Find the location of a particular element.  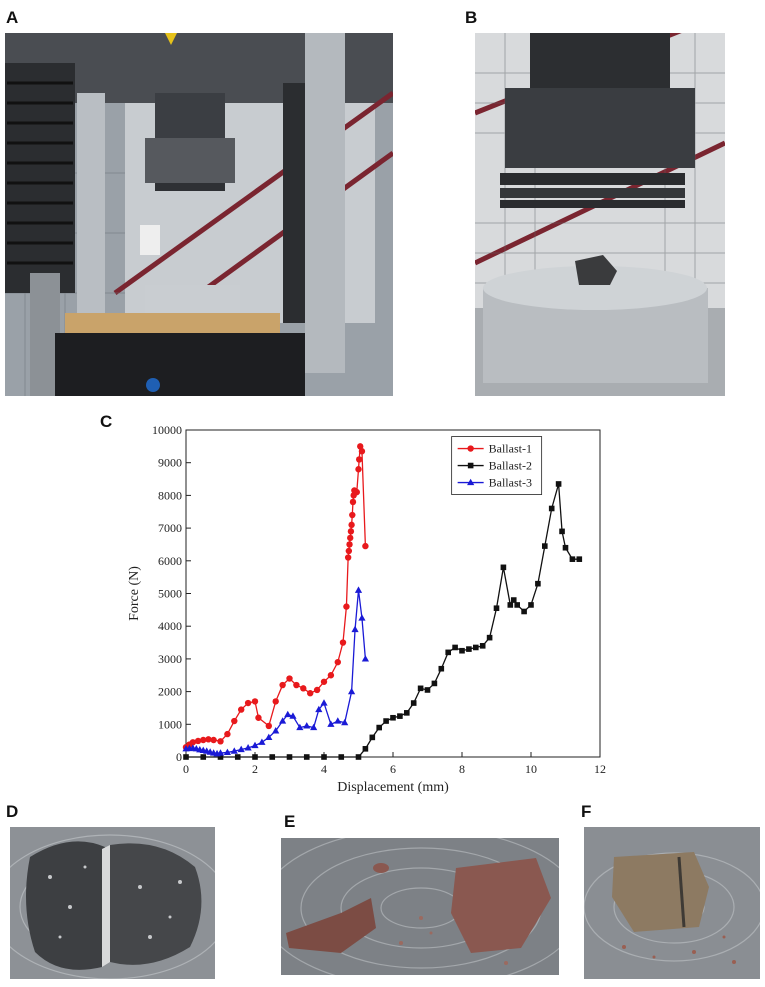

series-line is located at coordinates (383, 620).